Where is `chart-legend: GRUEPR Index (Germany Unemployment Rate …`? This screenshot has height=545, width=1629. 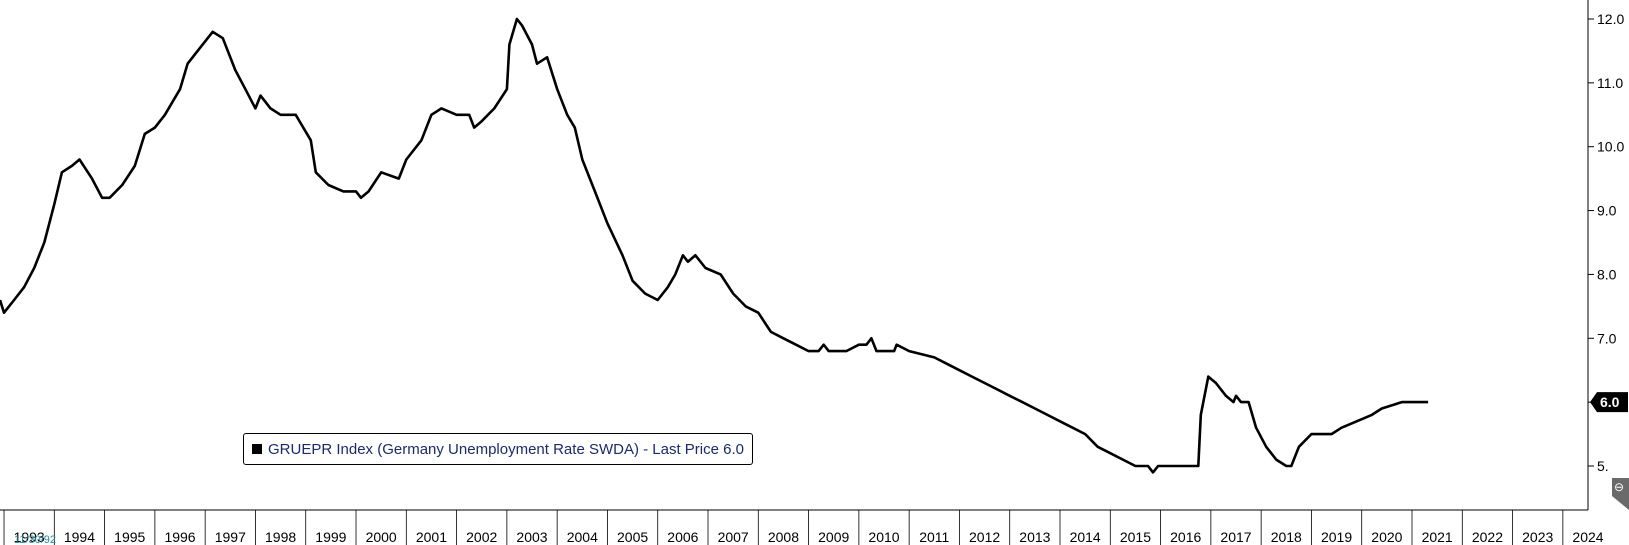 chart-legend: GRUEPR Index (Germany Unemployment Rate … is located at coordinates (498, 449).